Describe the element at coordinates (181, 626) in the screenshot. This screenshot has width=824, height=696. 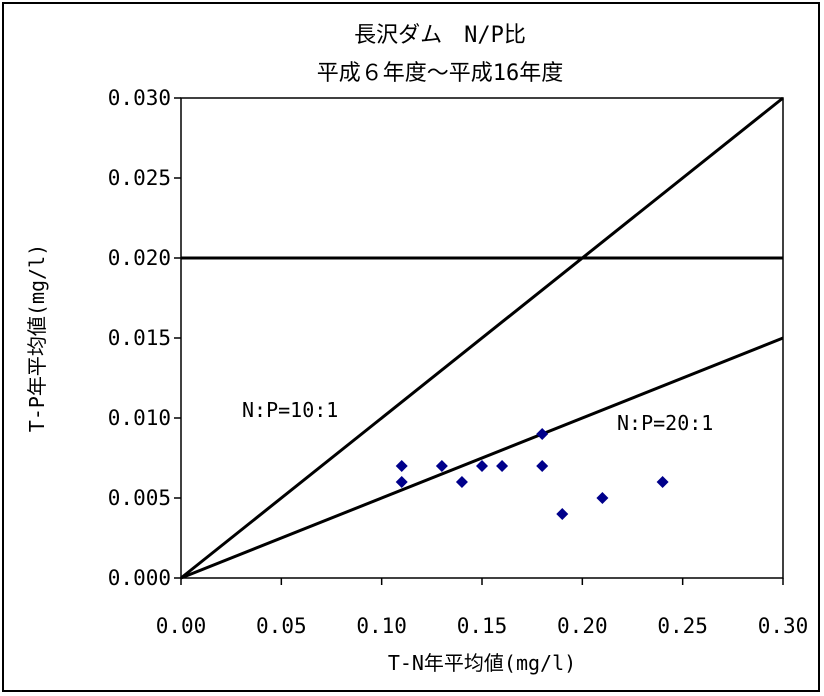
I see `x-tick-label: 0.00` at that location.